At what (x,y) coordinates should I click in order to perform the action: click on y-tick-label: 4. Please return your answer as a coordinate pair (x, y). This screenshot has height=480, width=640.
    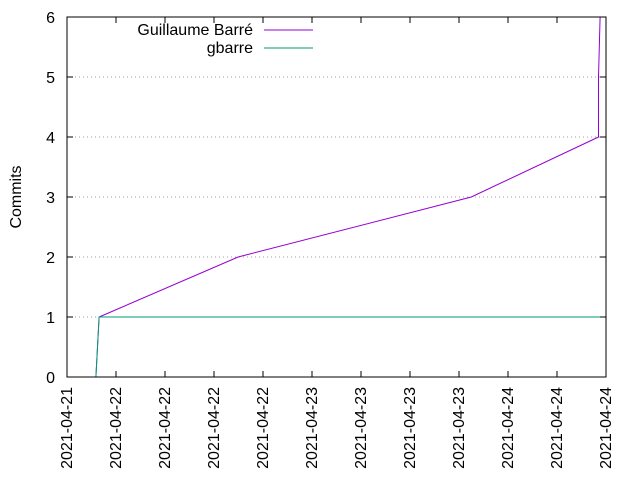
    Looking at the image, I should click on (50, 138).